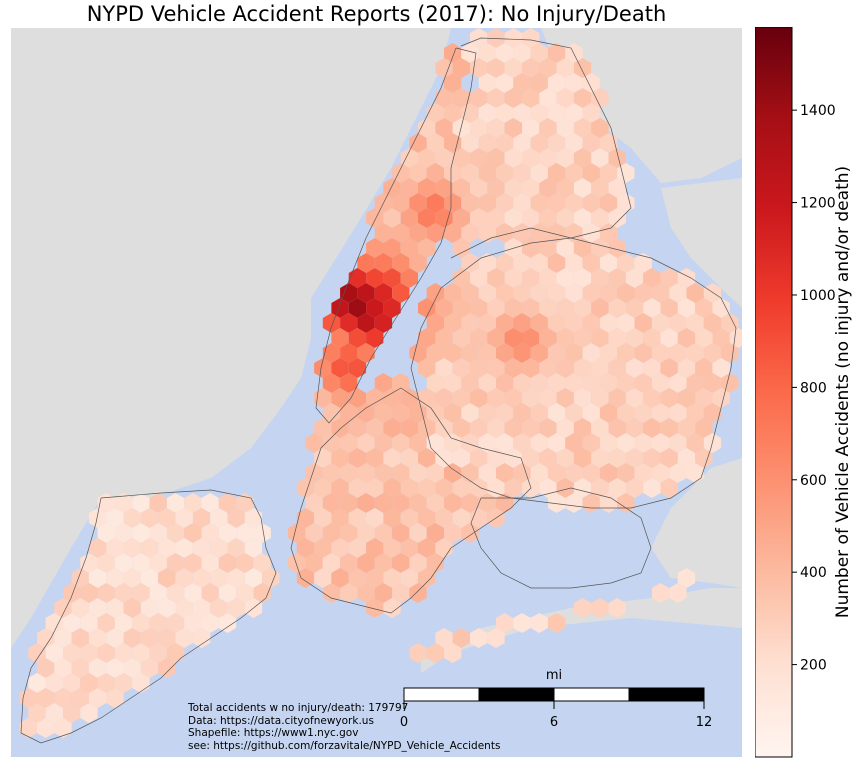 The height and width of the screenshot is (768, 860). I want to click on colorbar-ticks: 200 400 600 800 1000 1200 1400, so click(813, 388).